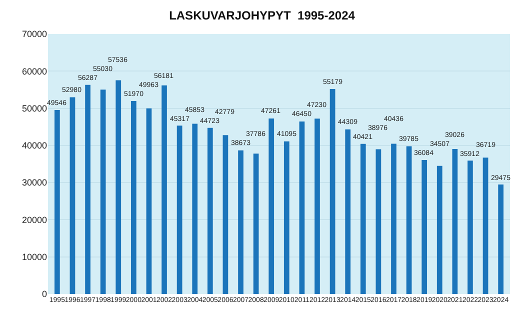 The height and width of the screenshot is (320, 524). Describe the element at coordinates (262, 15) in the screenshot. I see `chart-title: LASKUVARJOHYPYT 1995-2024` at that location.